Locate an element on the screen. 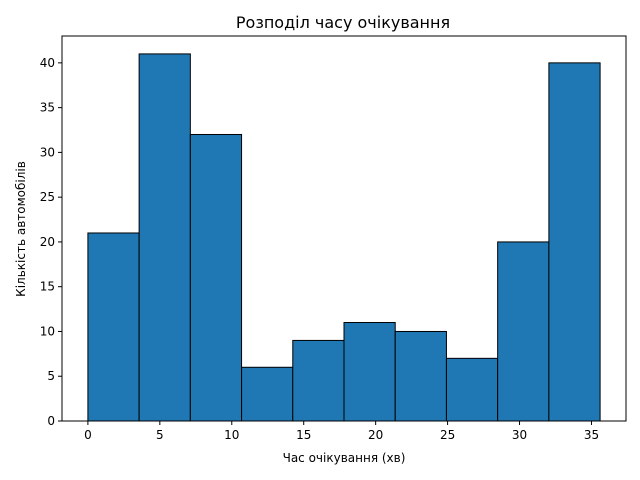  y-tick-label-8: 40 is located at coordinates (47, 63).